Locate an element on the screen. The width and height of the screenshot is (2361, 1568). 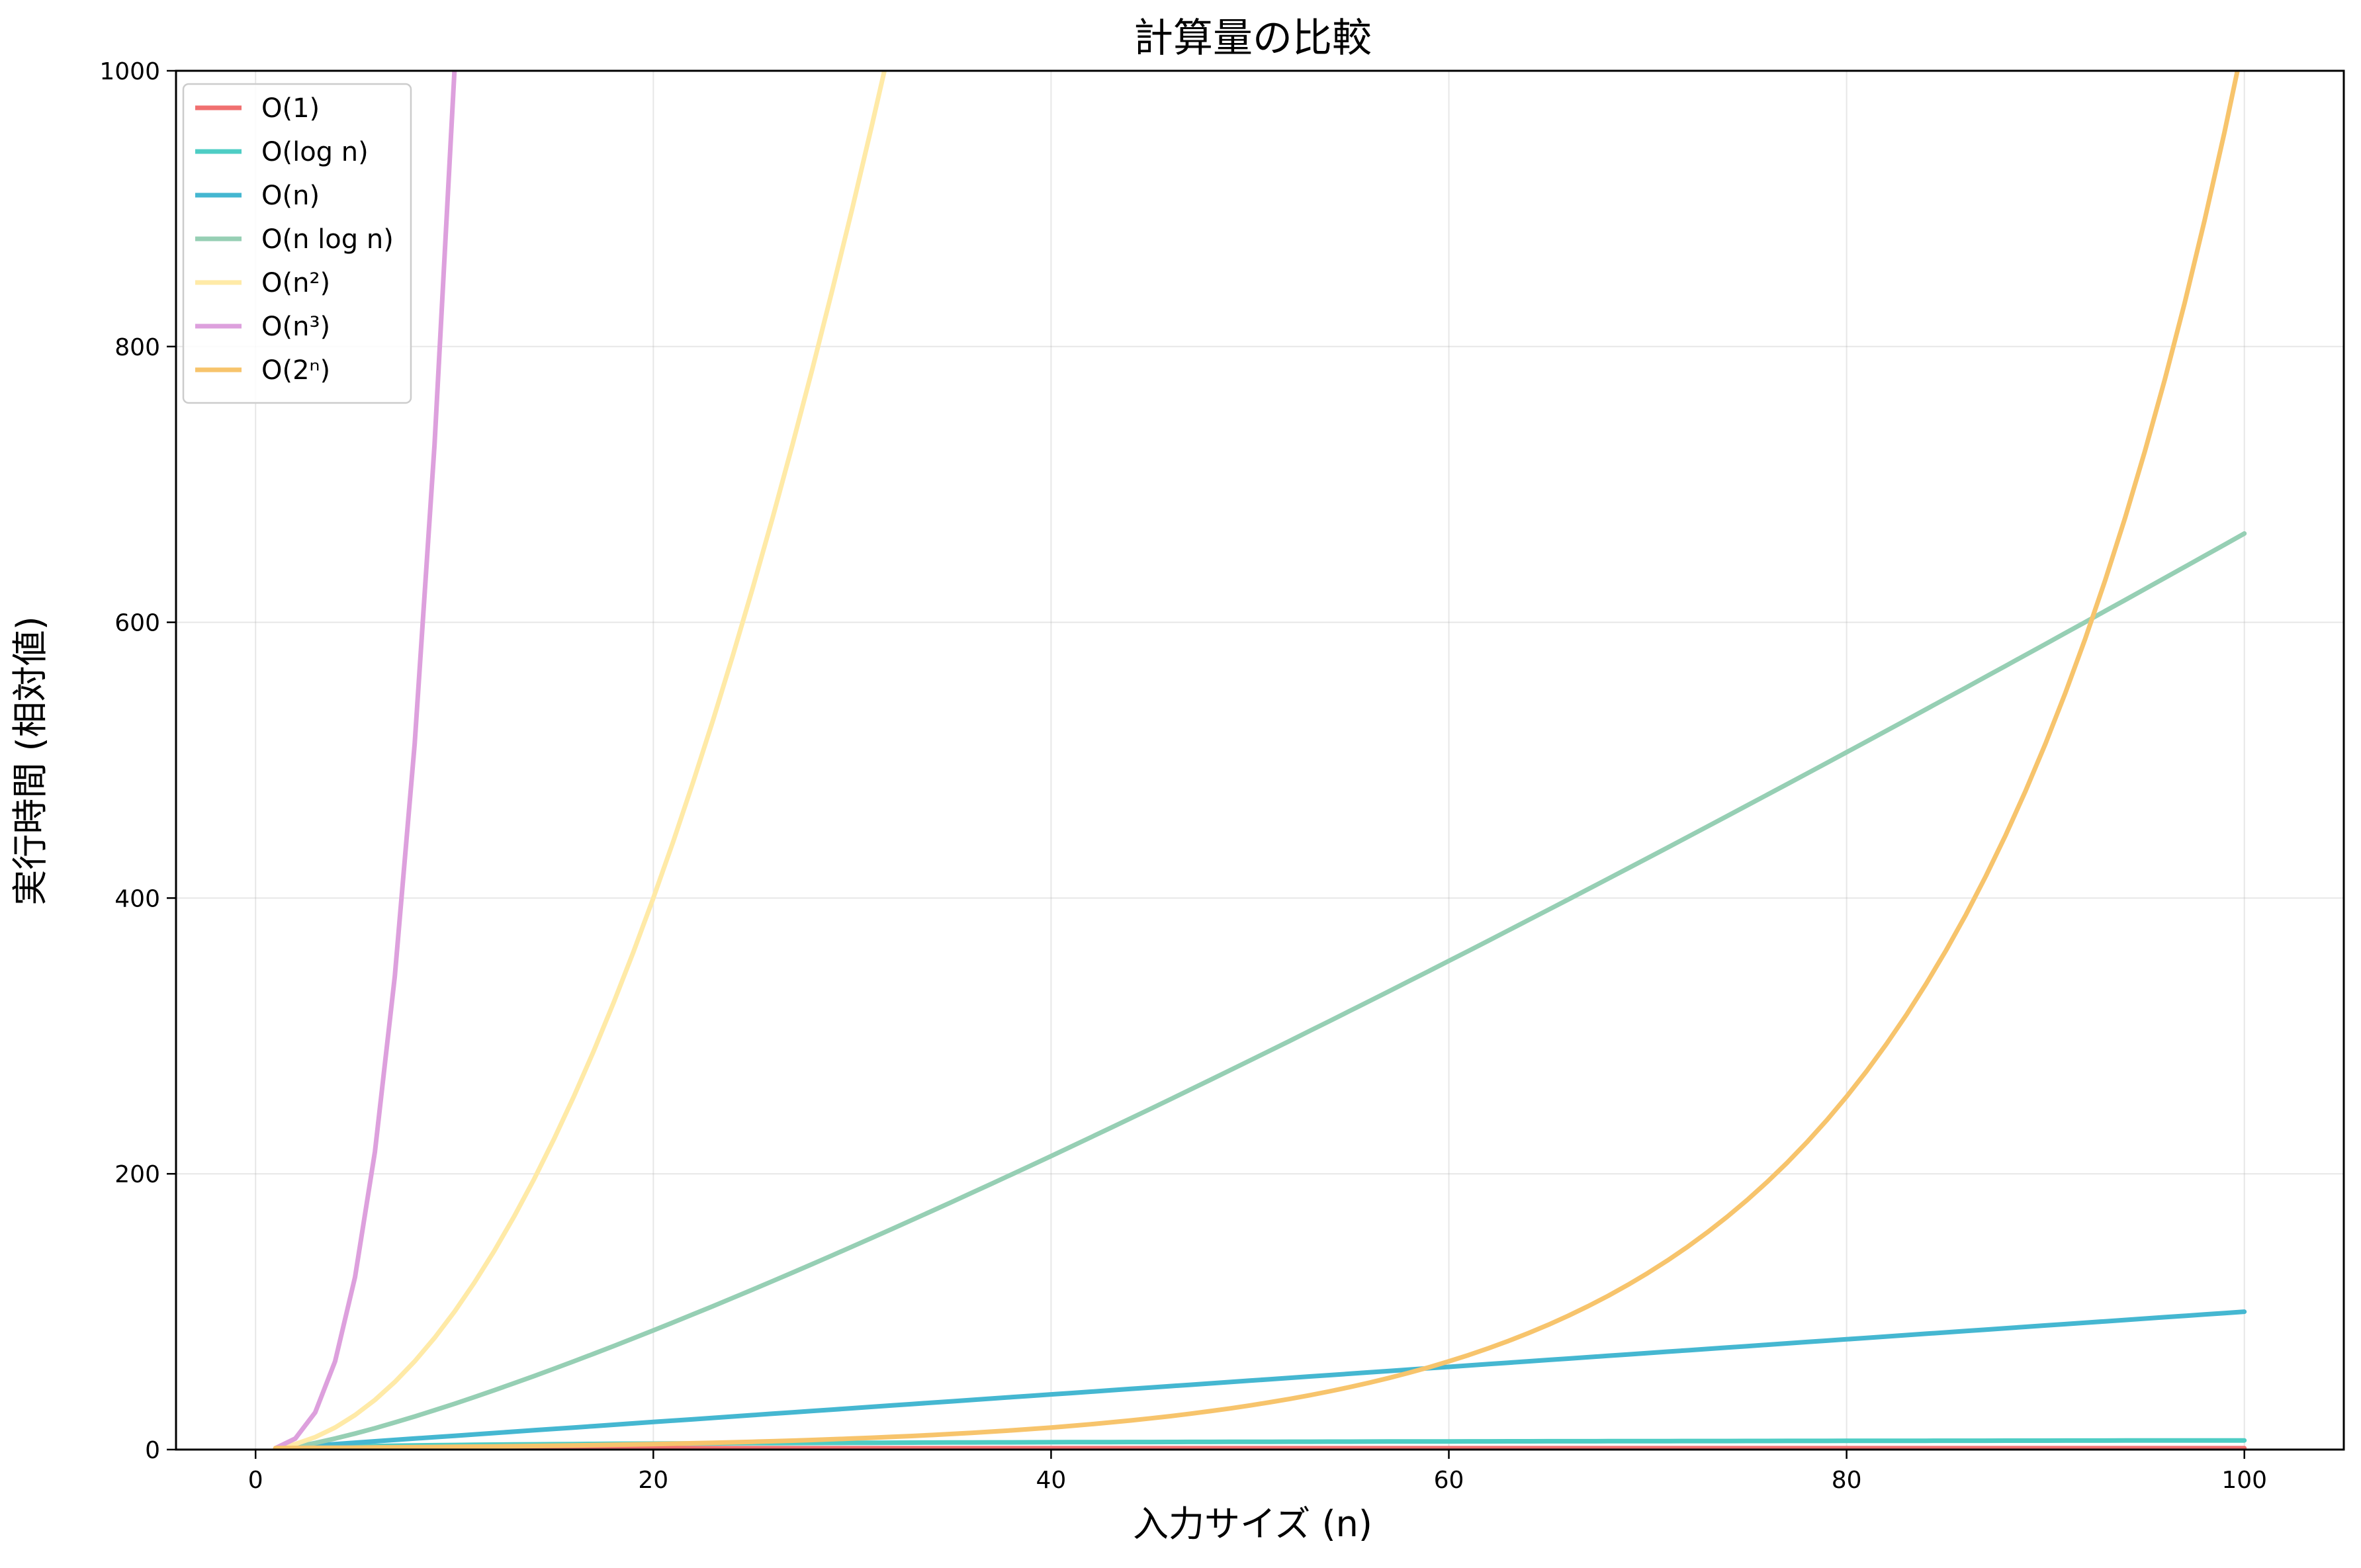
chart-title: 計算量の比較 is located at coordinates (1253, 38).